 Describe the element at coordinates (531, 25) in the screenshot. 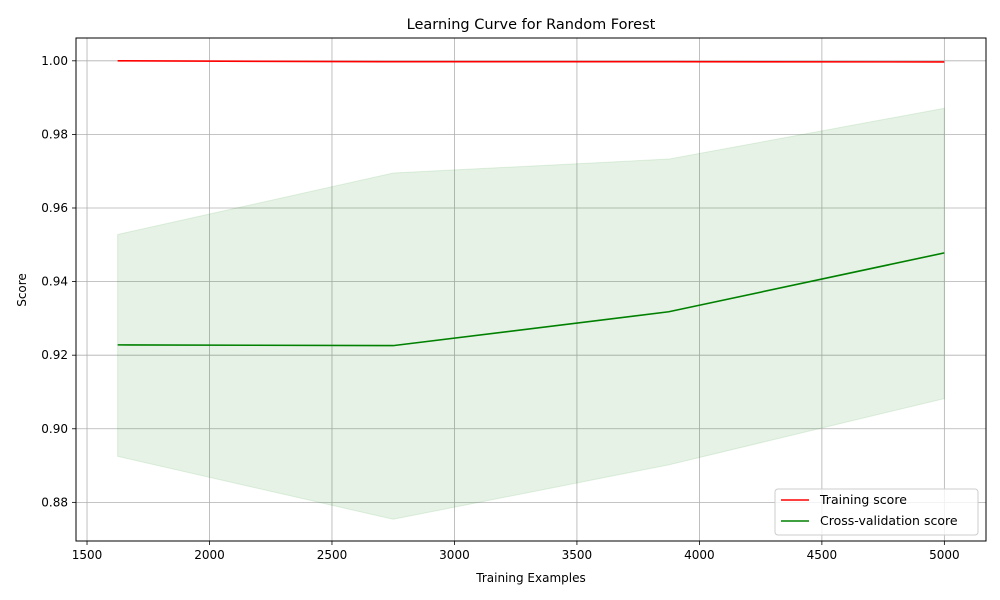

I see `chart-title: Learning Curve for Random Forest` at that location.